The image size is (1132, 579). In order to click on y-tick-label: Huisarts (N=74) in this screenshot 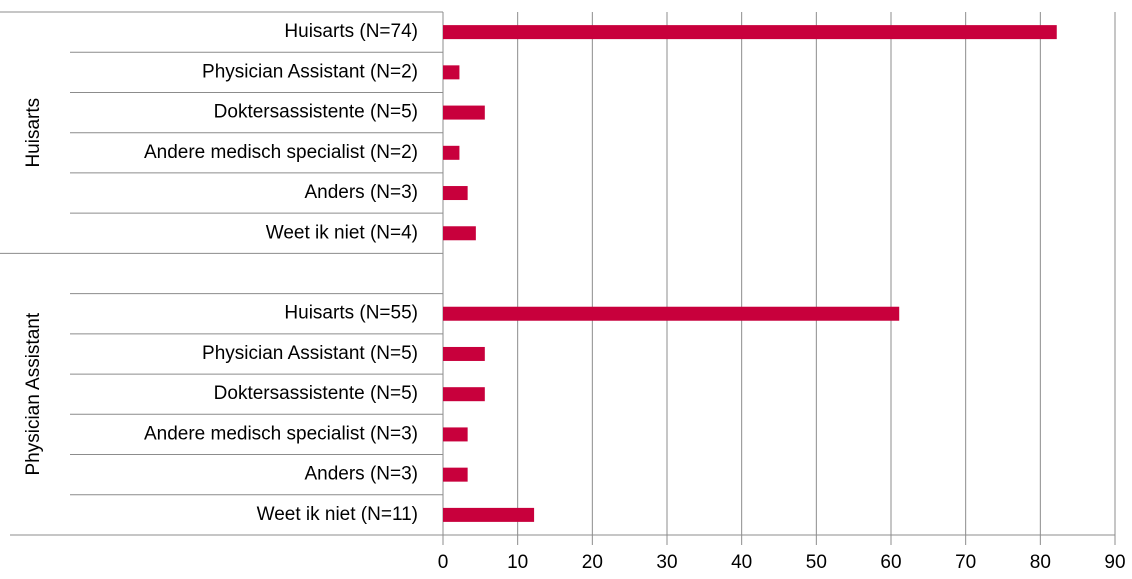, I will do `click(351, 31)`.